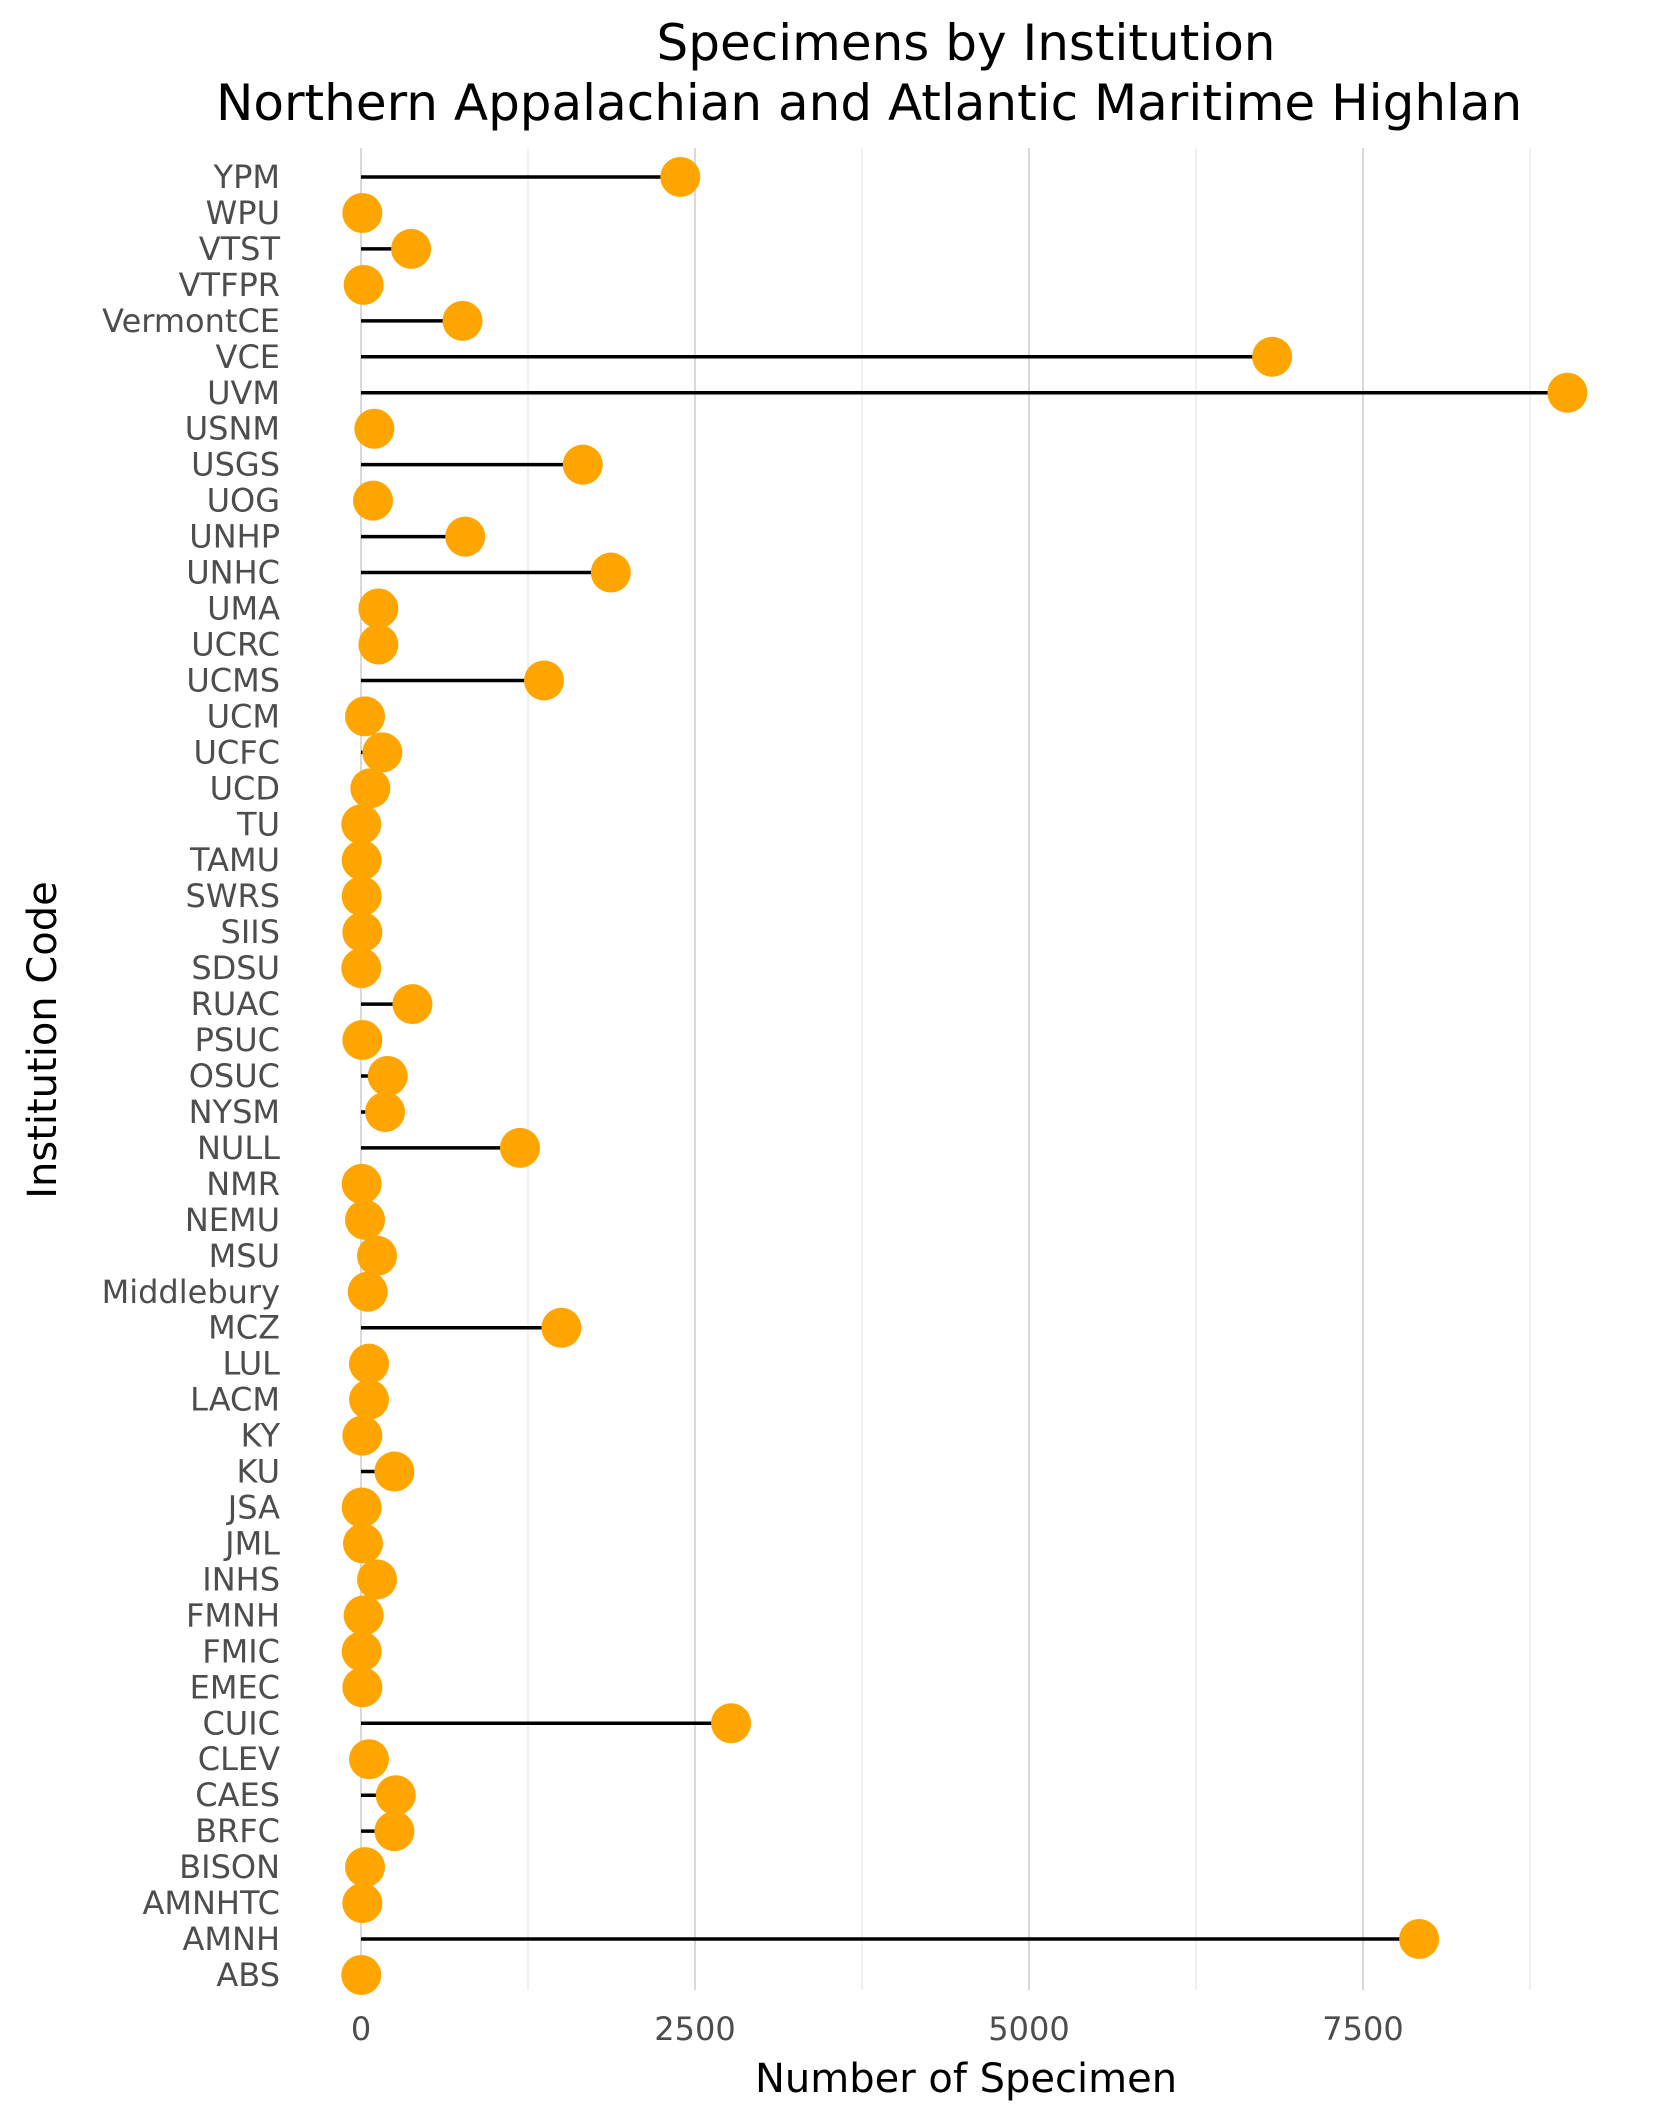 This screenshot has height=2125, width=1653. Describe the element at coordinates (43, 1040) in the screenshot. I see `y-axis-label: Institution Code` at that location.